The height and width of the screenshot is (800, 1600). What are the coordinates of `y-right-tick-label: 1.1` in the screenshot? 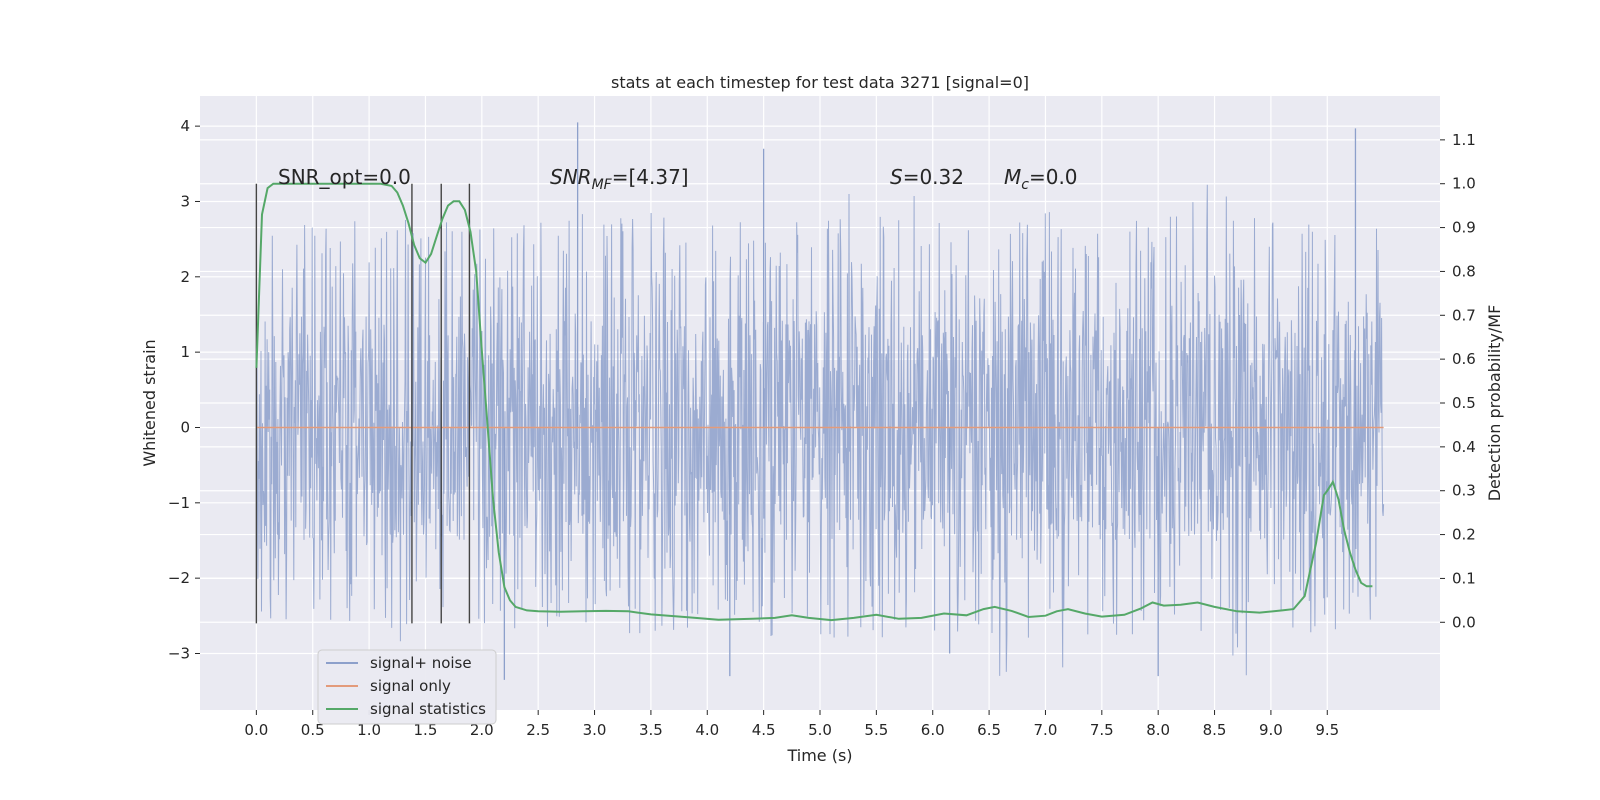 It's located at (1464, 140).